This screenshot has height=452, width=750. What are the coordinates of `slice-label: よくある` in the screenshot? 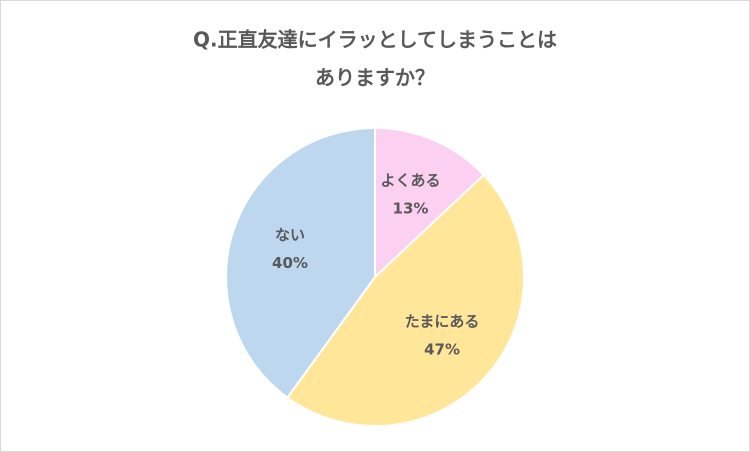 It's located at (410, 180).